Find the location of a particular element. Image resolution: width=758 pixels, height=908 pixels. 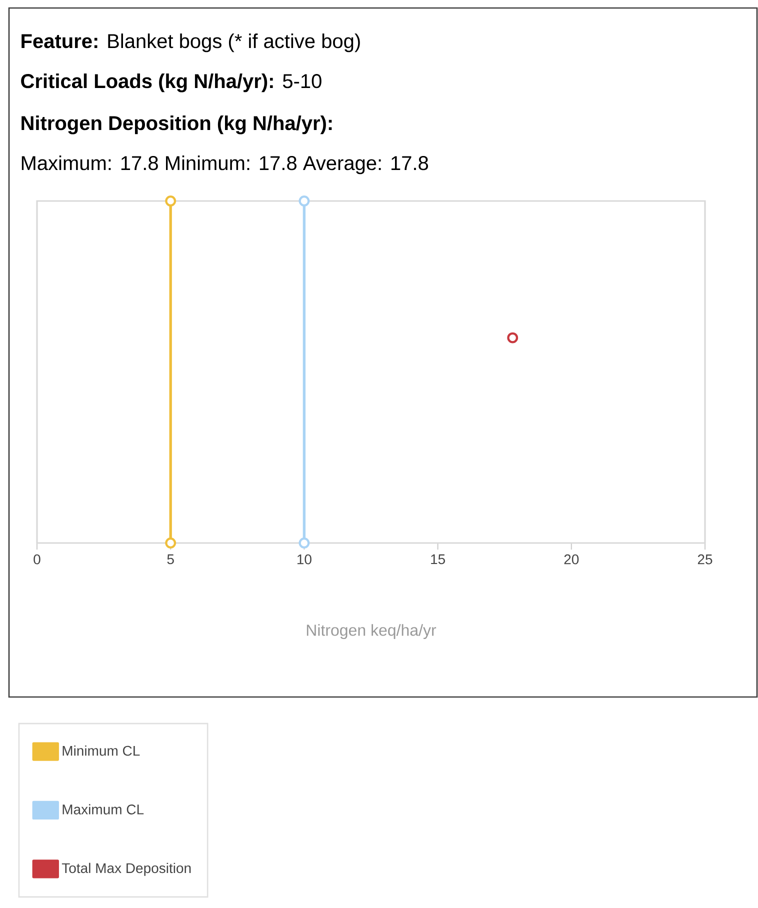

x-tick-label: 20 is located at coordinates (571, 559).